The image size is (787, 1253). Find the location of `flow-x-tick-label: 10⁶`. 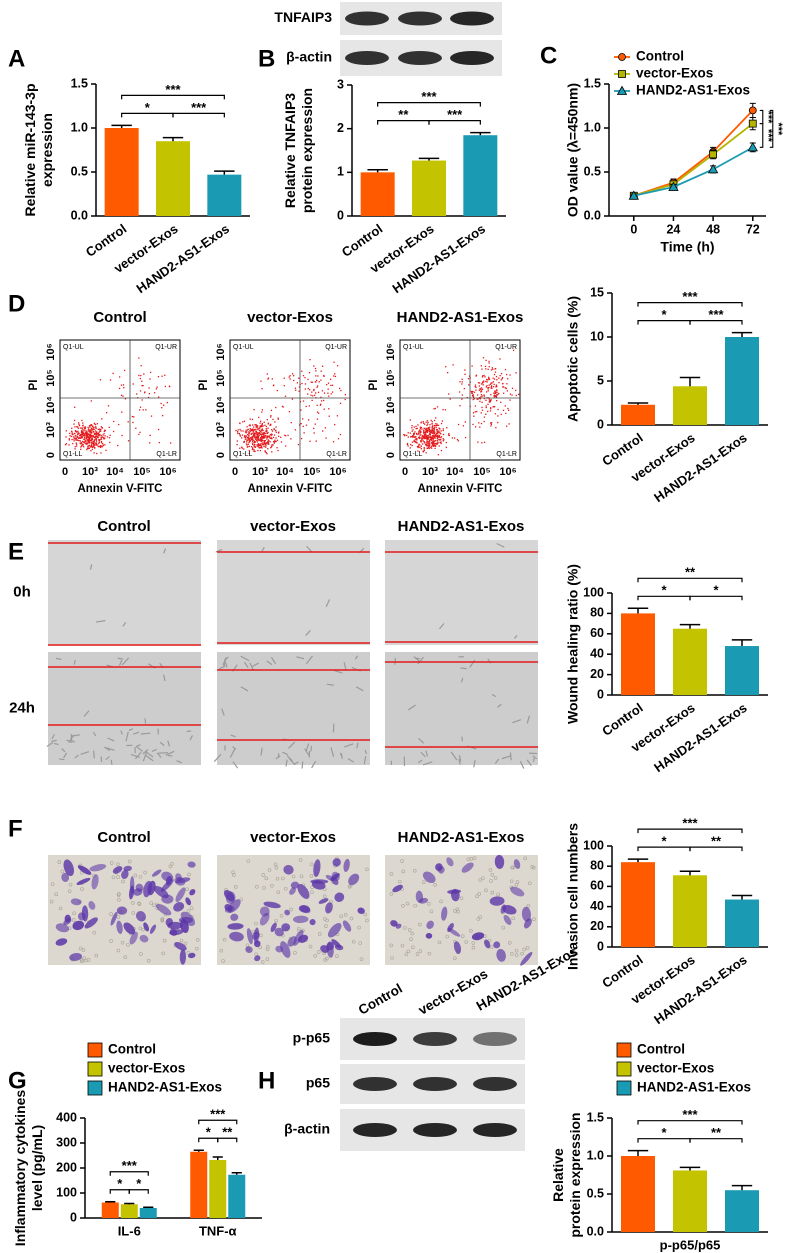

flow-x-tick-label: 10⁶ is located at coordinates (167, 472).